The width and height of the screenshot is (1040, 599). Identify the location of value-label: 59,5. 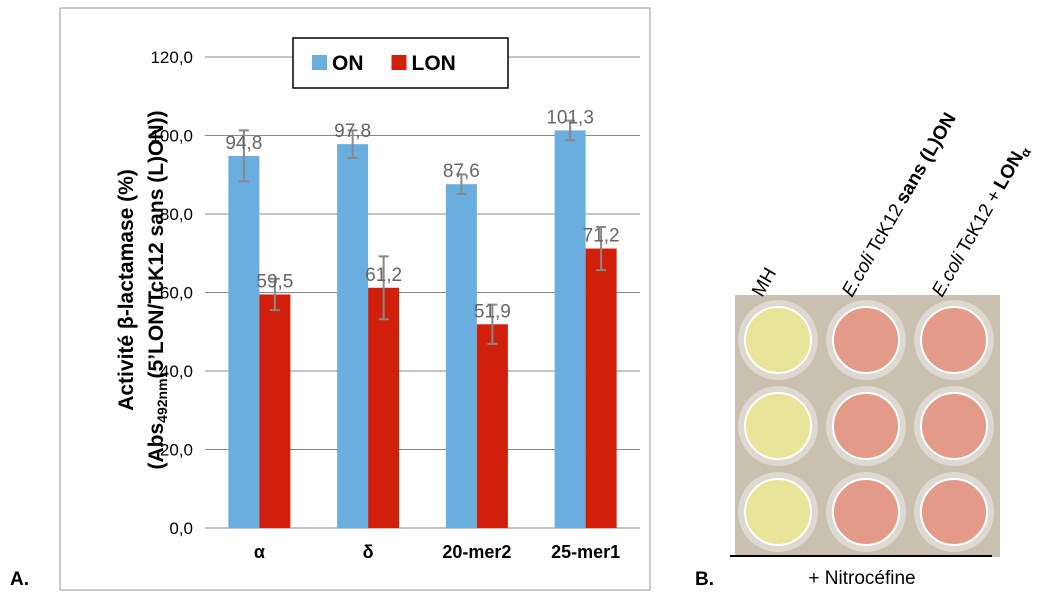
(274, 281).